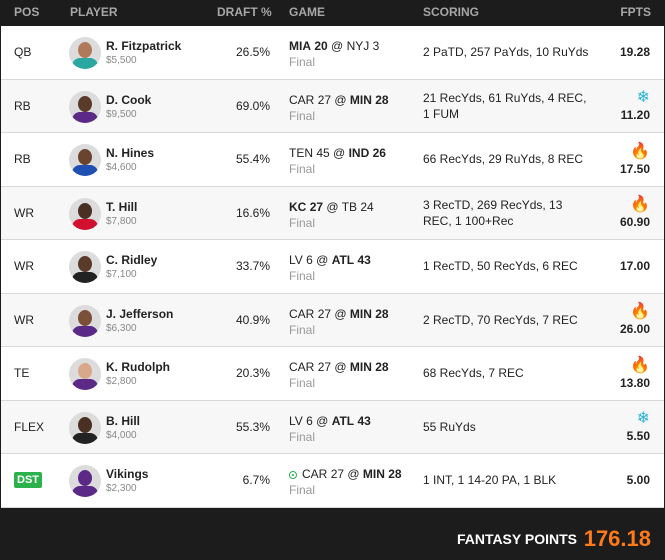 The image size is (665, 560). What do you see at coordinates (634, 52) in the screenshot?
I see `fantasy-points-value: 19.28` at bounding box center [634, 52].